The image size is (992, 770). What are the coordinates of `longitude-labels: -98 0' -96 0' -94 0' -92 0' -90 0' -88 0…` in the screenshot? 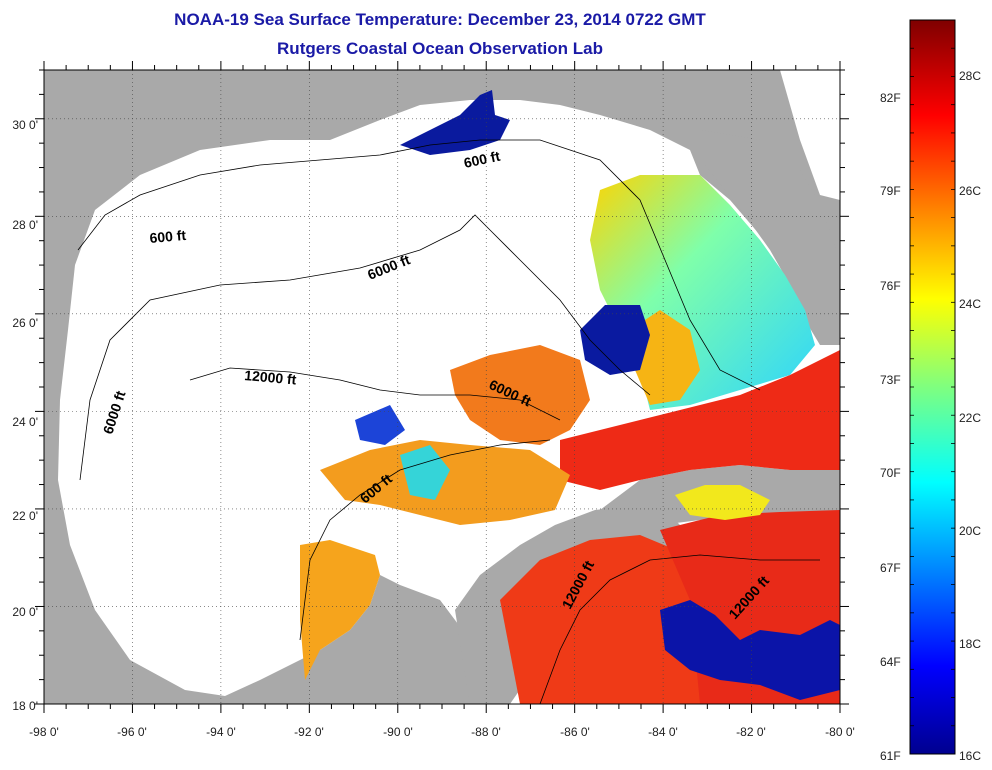 It's located at (442, 732).